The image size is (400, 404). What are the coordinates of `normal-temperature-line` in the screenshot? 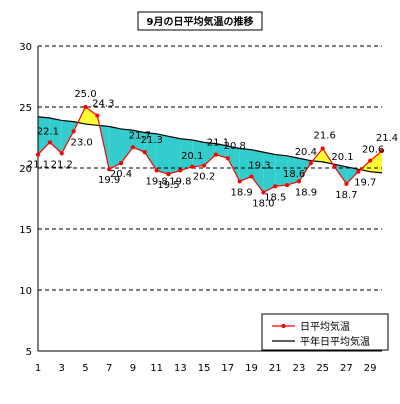 It's located at (210, 145).